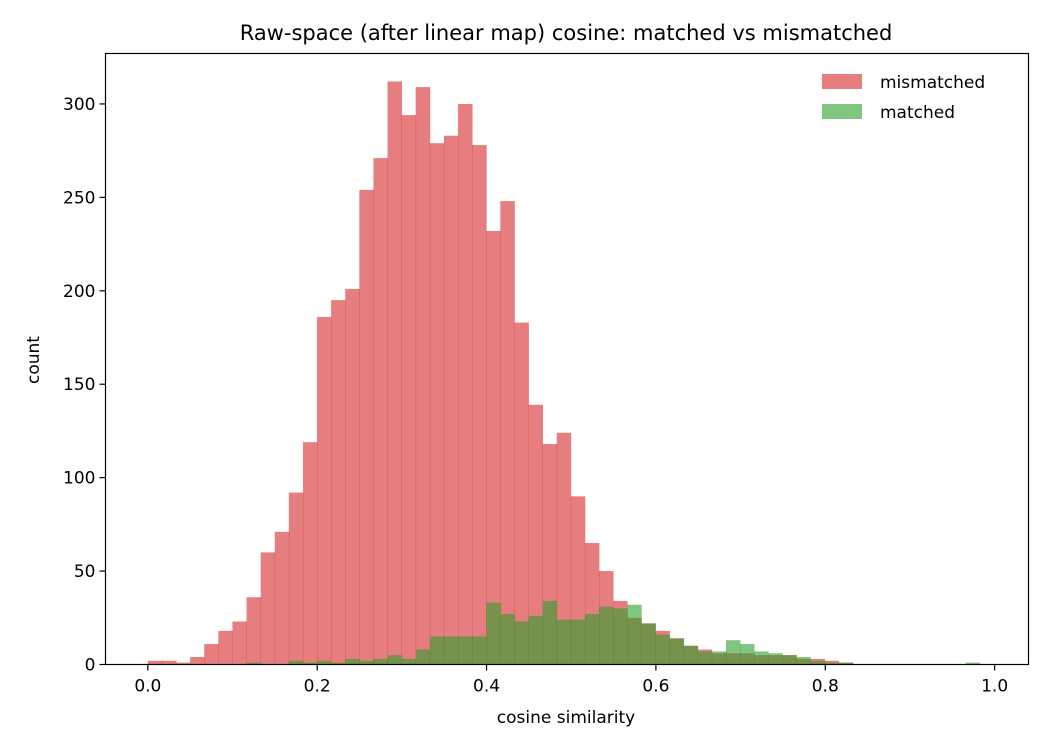 Image resolution: width=1050 pixels, height=750 pixels. What do you see at coordinates (825, 687) in the screenshot?
I see `x-tick-label: 0.8` at bounding box center [825, 687].